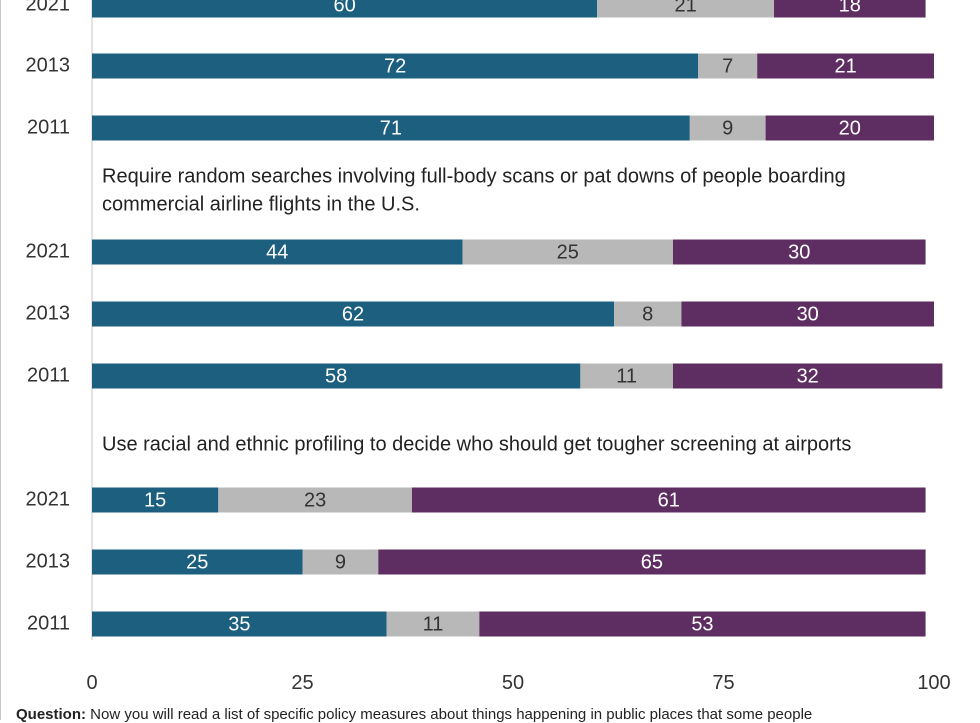  I want to click on data-label: 18, so click(850, 8).